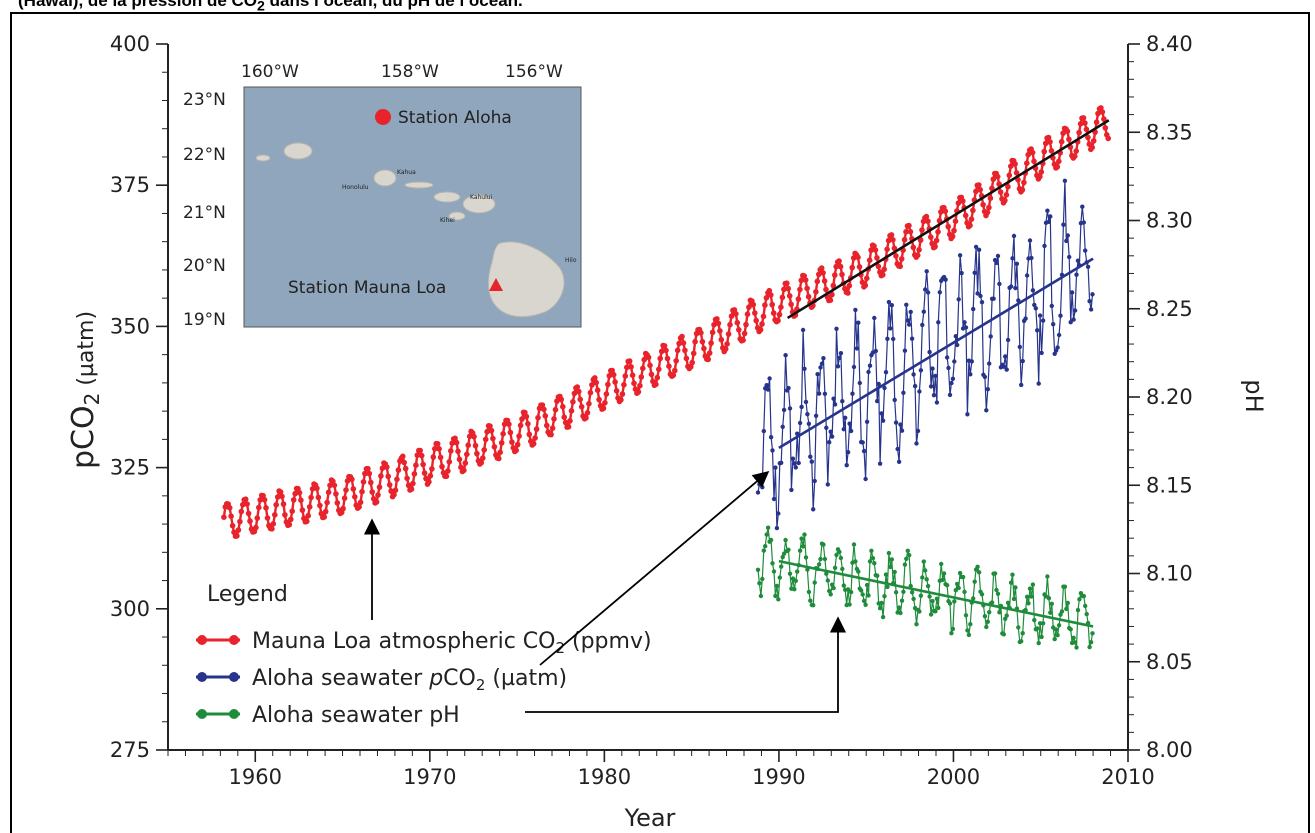 Image resolution: width=1315 pixels, height=833 pixels. What do you see at coordinates (455, 118) in the screenshot?
I see `station-aloha-label: Station Aloha` at bounding box center [455, 118].